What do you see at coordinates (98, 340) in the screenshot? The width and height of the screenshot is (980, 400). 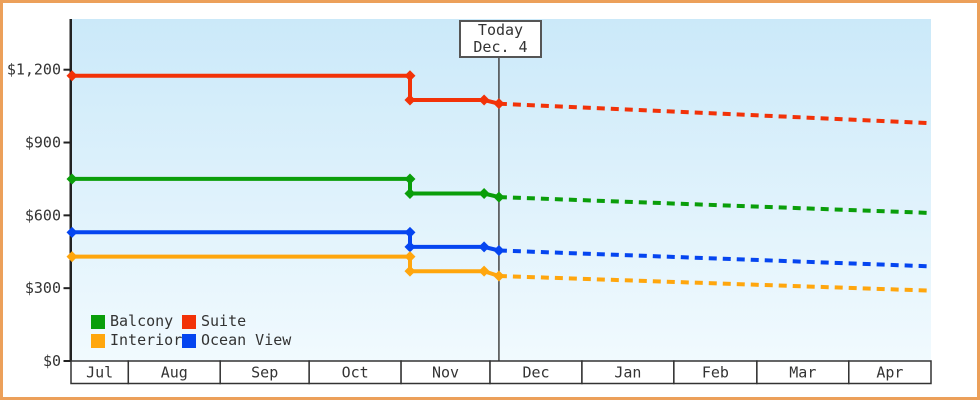 I see `legend-swatch-interior` at bounding box center [98, 340].